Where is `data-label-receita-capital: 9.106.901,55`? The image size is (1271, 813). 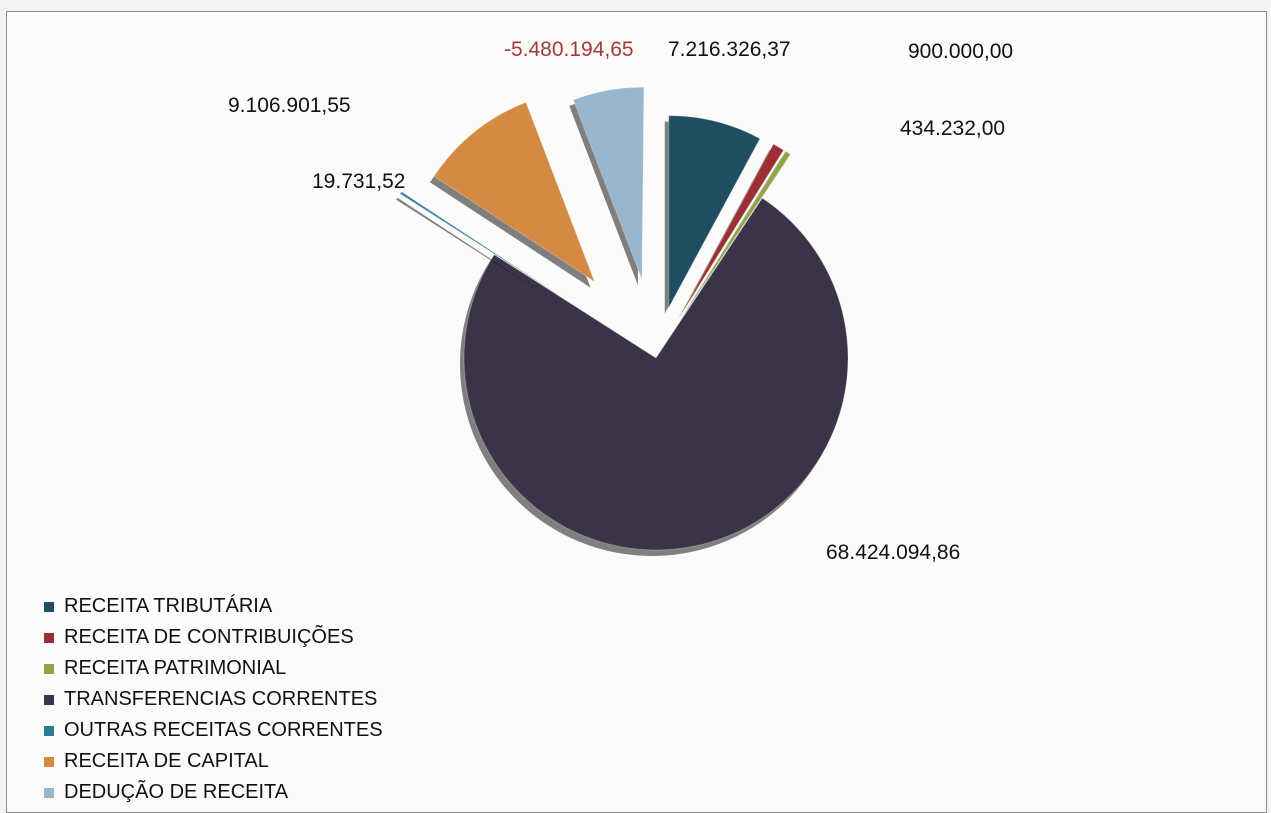
data-label-receita-capital: 9.106.901,55 is located at coordinates (289, 105).